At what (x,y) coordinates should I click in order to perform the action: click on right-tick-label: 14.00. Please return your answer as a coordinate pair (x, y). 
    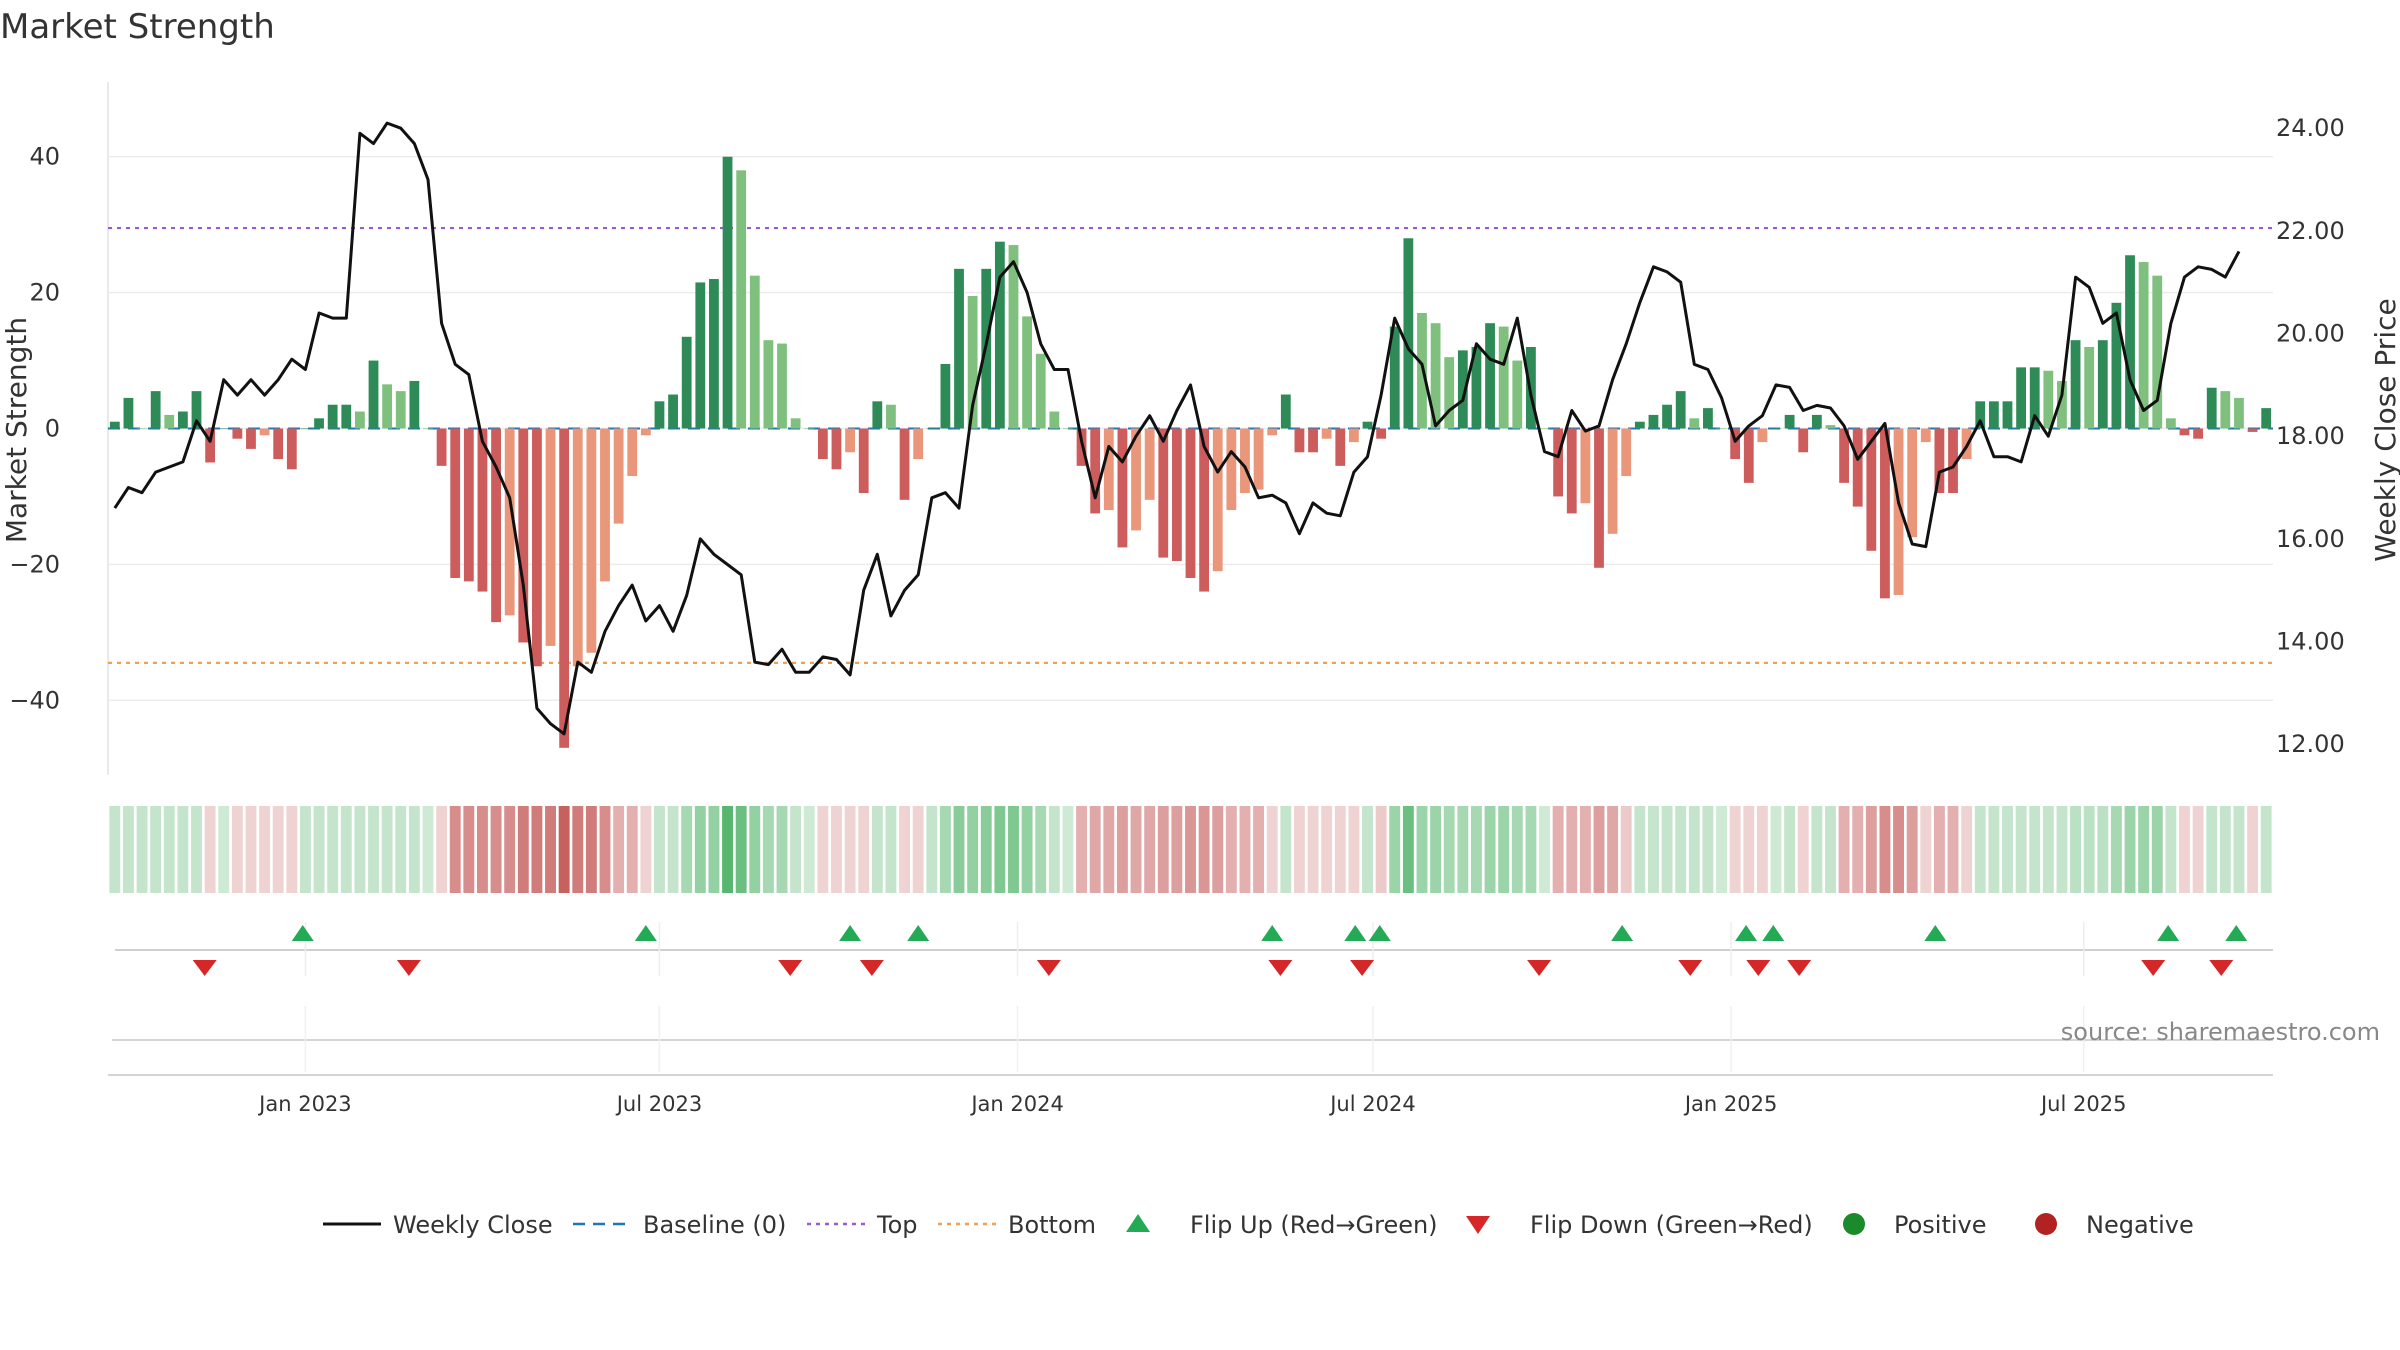
    Looking at the image, I should click on (2310, 642).